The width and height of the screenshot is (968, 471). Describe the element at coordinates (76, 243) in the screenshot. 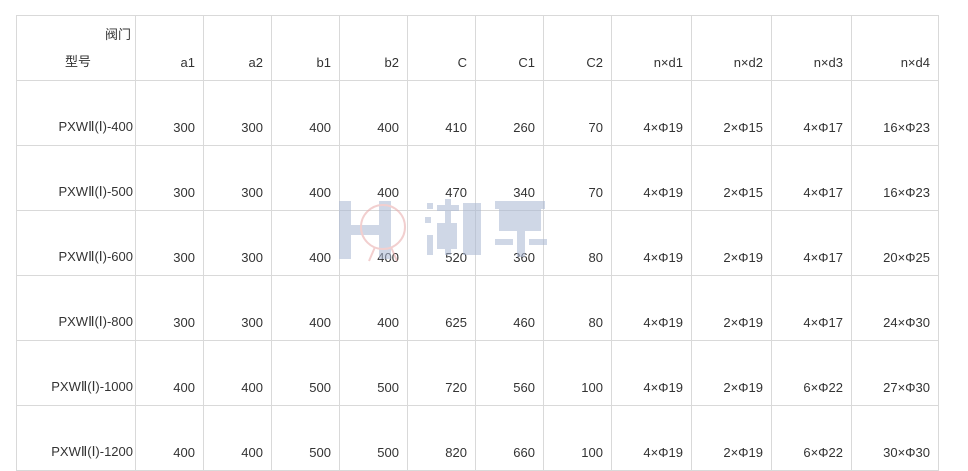

I see `model-cell: PXWⅡ(Ⅰ)-600` at that location.